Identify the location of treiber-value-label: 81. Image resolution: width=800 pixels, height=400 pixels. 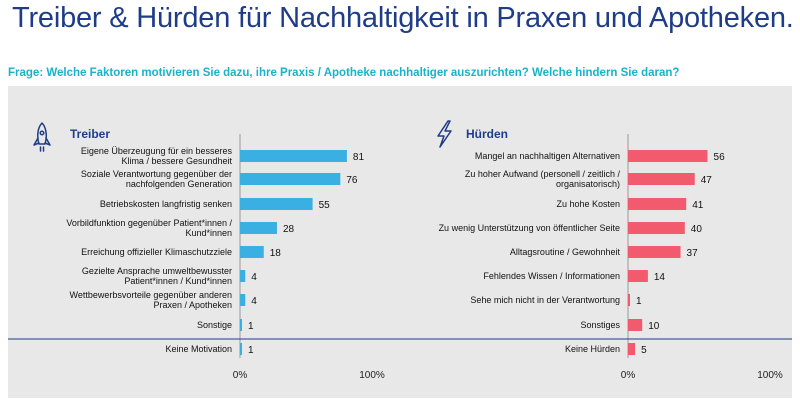
(359, 157).